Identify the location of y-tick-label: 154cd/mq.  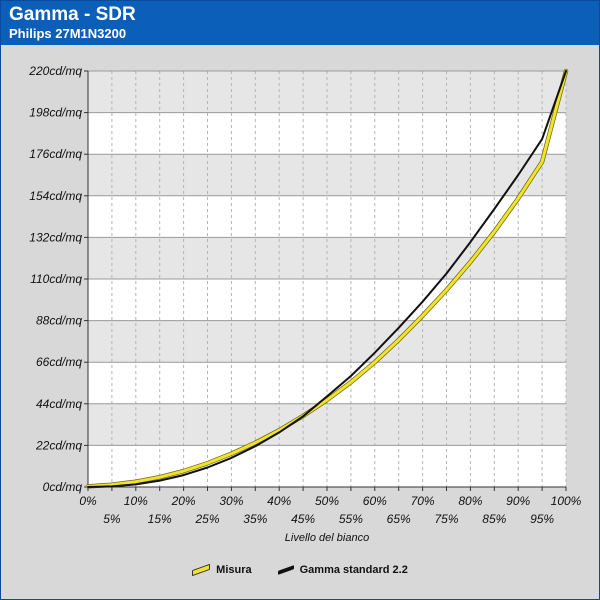
(55, 196).